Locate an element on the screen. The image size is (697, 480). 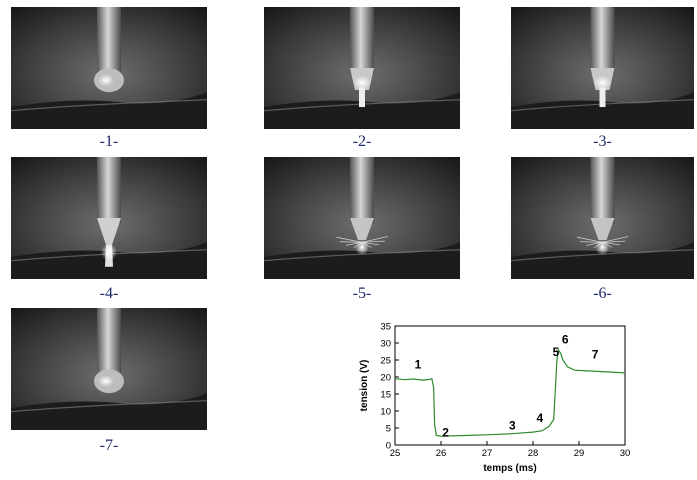
phase-marker: 3 is located at coordinates (512, 426).